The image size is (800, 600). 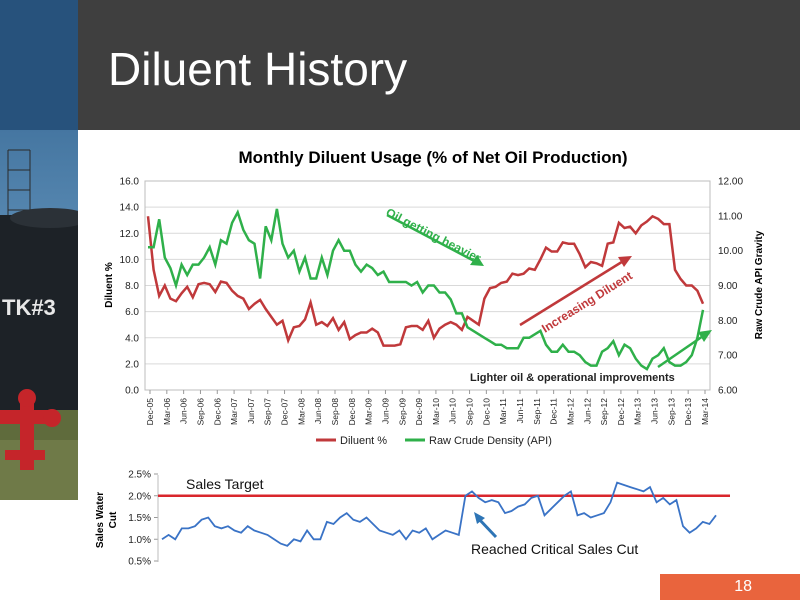 What do you see at coordinates (688, 412) in the screenshot?
I see `x-tick-label: Dec-13` at bounding box center [688, 412].